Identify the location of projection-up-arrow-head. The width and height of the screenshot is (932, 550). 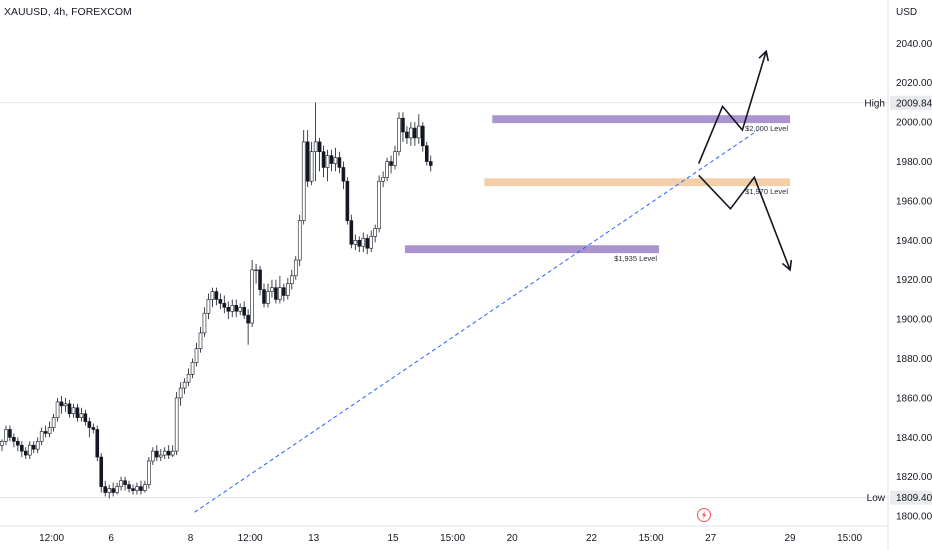
(764, 55).